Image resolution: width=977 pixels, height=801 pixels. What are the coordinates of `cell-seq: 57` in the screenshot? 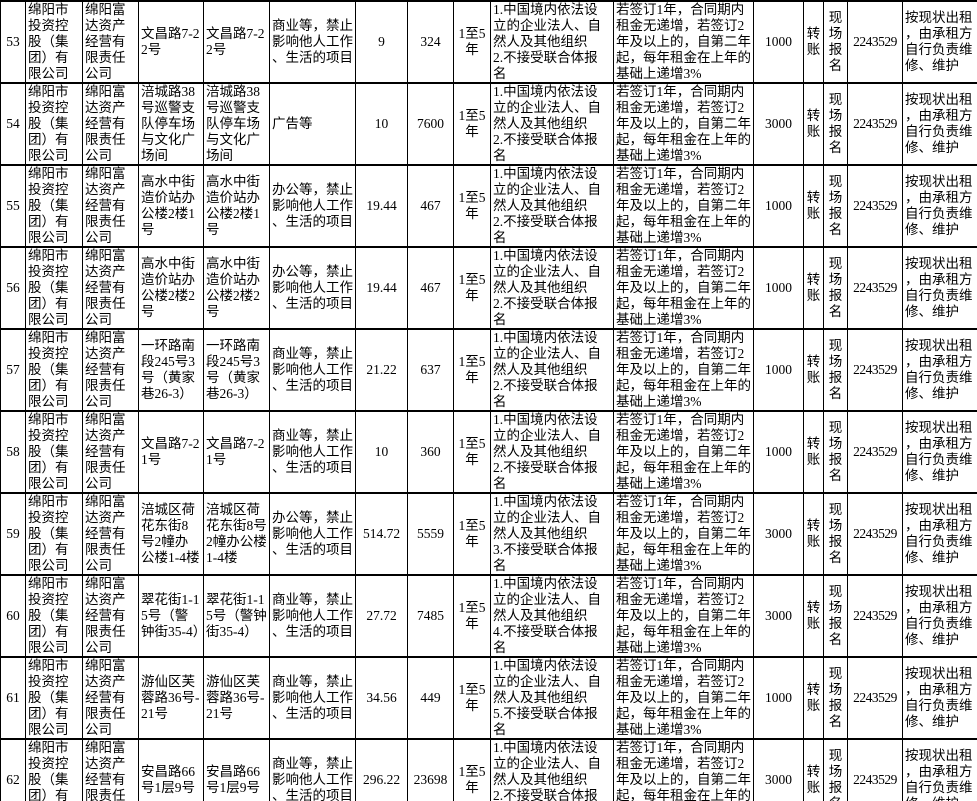 It's located at (13, 370).